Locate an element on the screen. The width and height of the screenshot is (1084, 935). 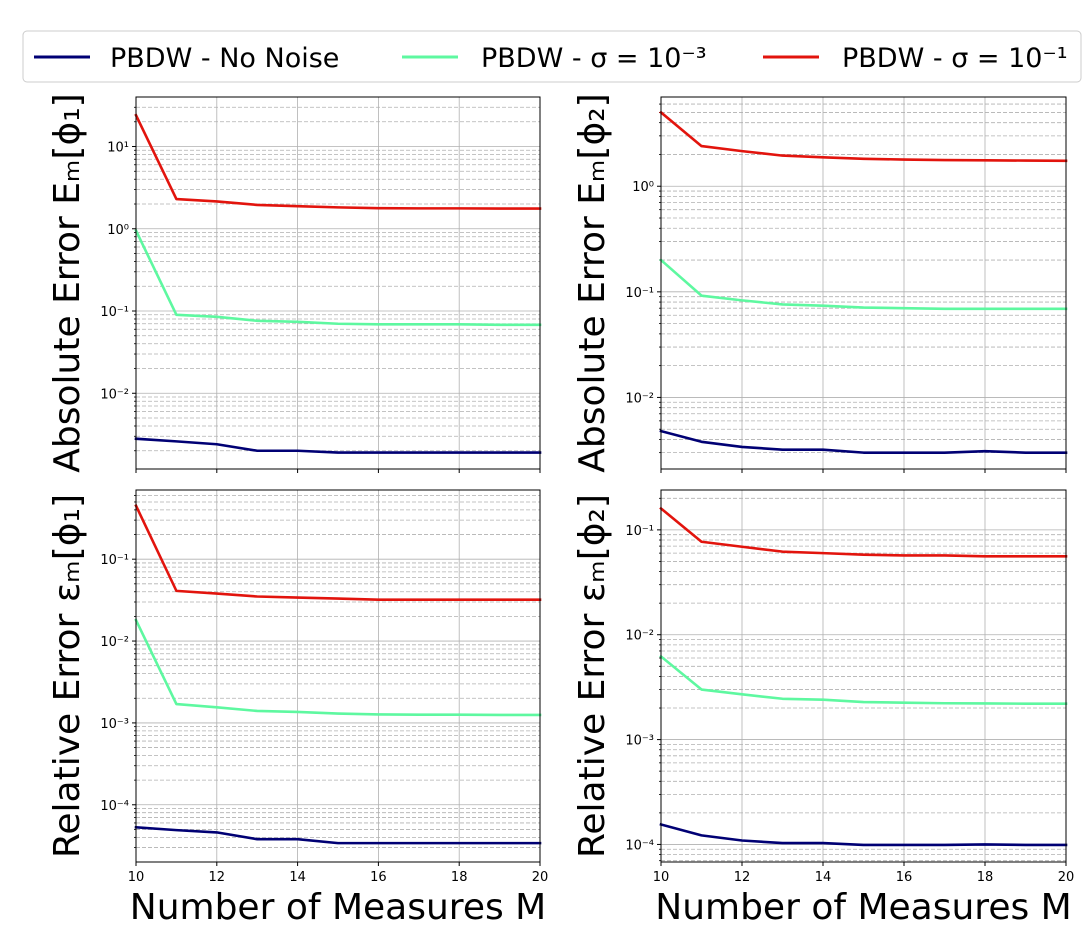
legend-label-sigma-1e-3: PBDW - σ = 10⁻³ is located at coordinates (594, 58).